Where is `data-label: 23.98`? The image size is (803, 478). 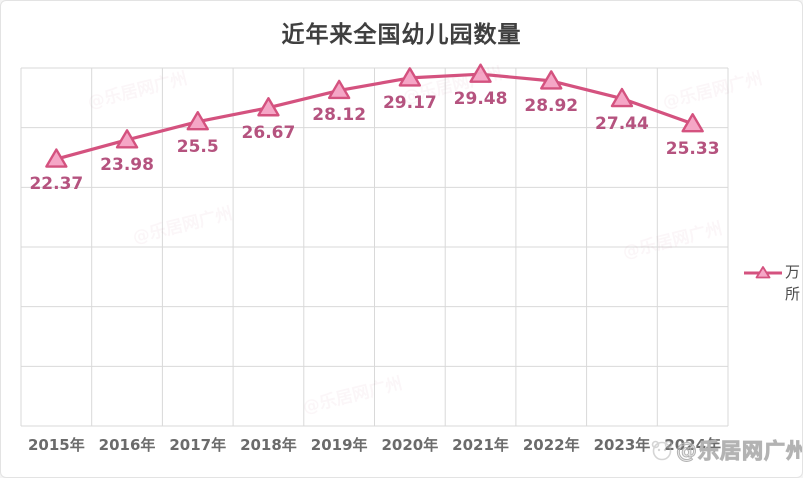 data-label: 23.98 is located at coordinates (127, 164).